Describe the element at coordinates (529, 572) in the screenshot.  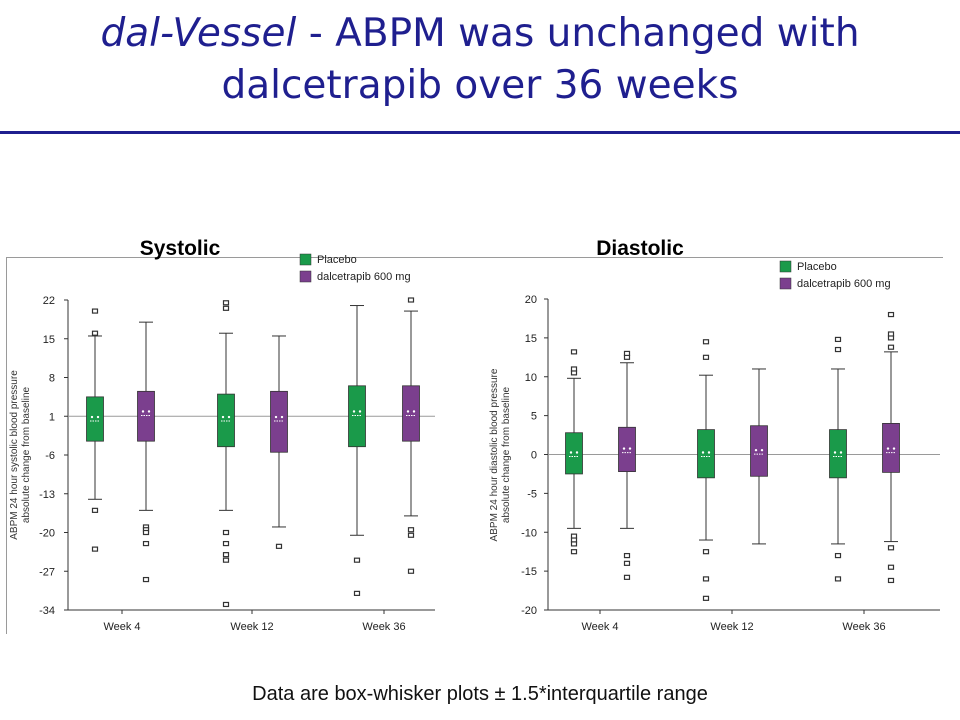
I see `chart-diastolic-y-tick-label: -15` at that location.